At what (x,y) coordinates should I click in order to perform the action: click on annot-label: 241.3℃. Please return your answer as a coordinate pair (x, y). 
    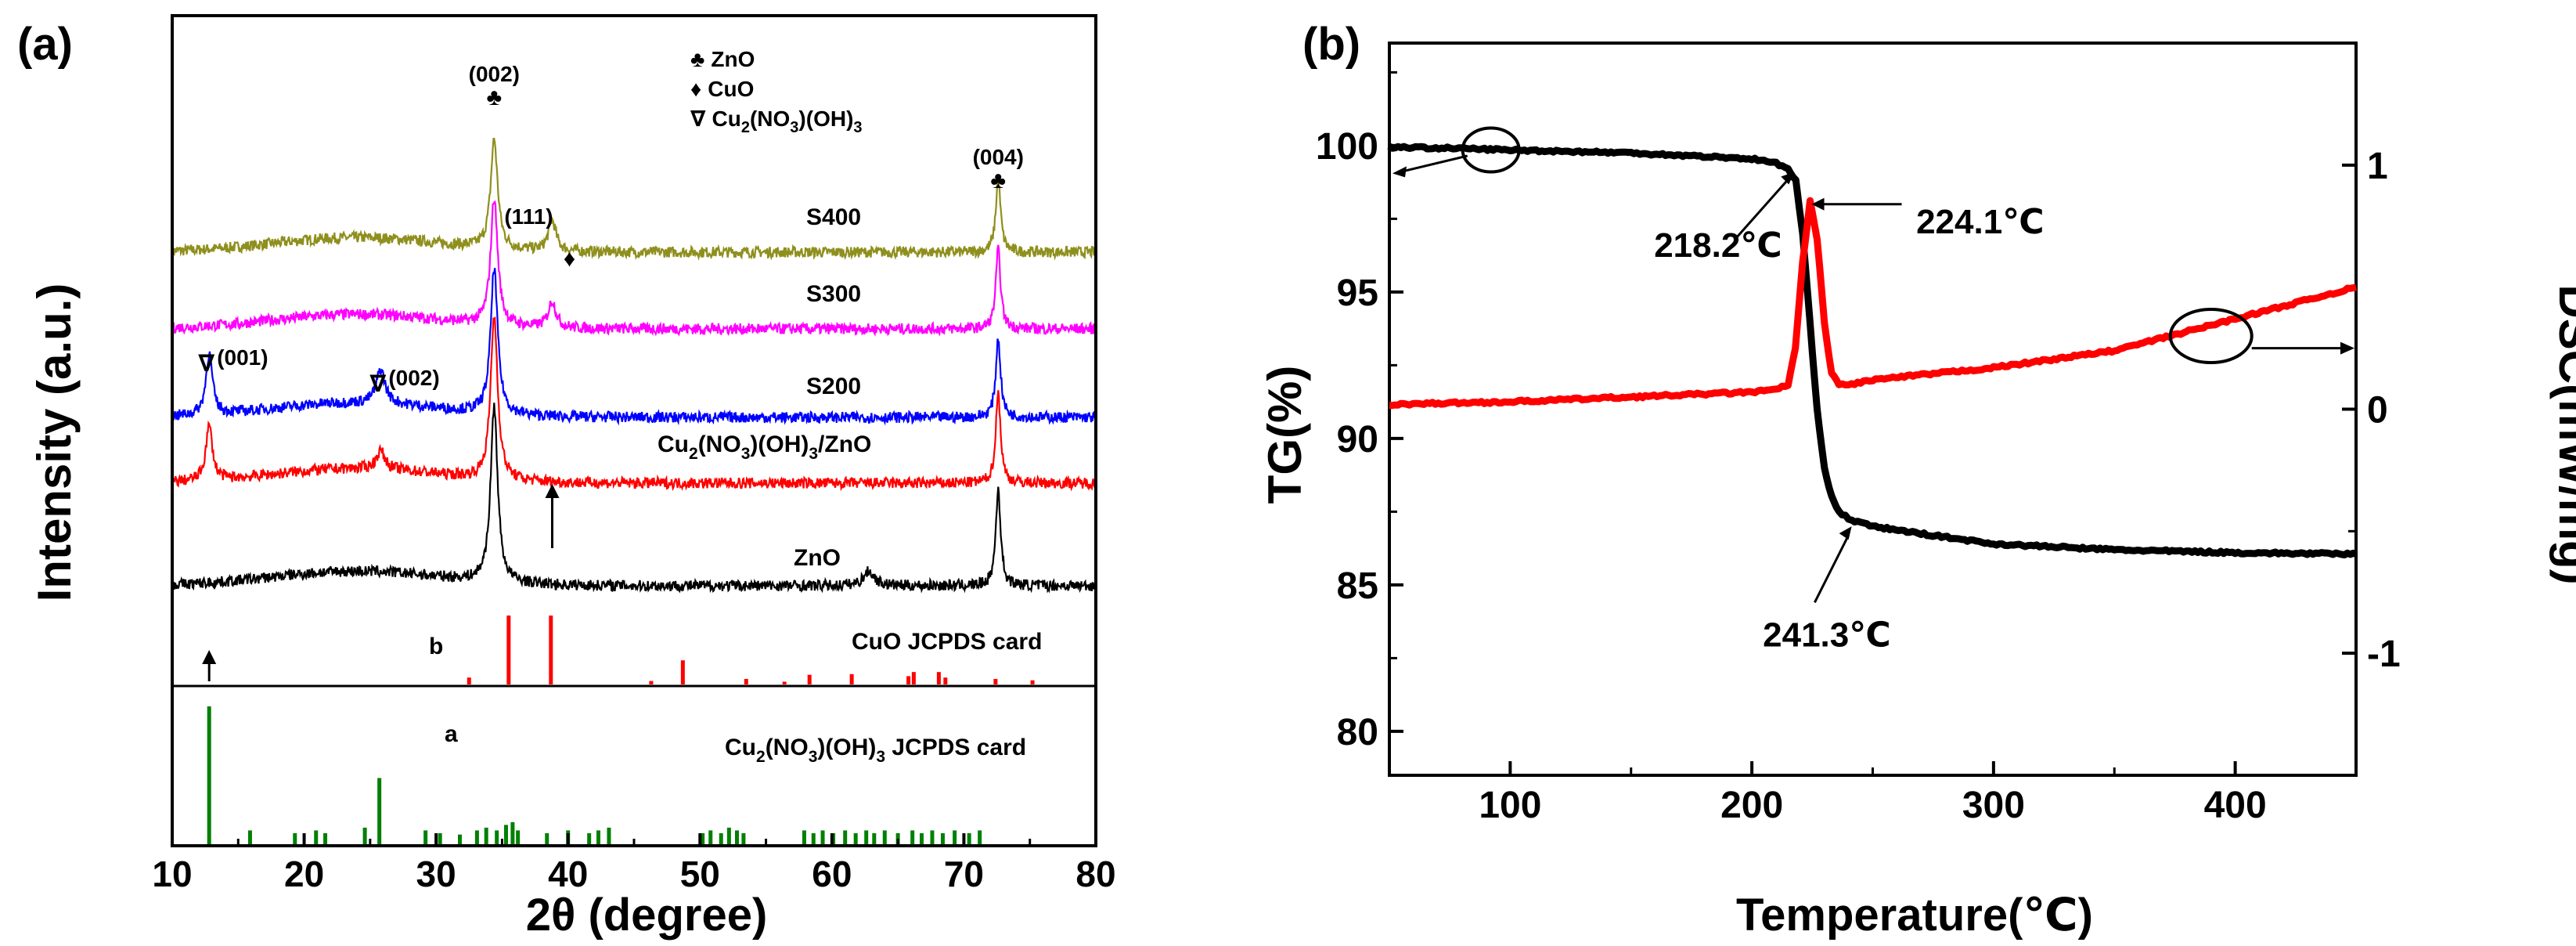
    Looking at the image, I should click on (1826, 635).